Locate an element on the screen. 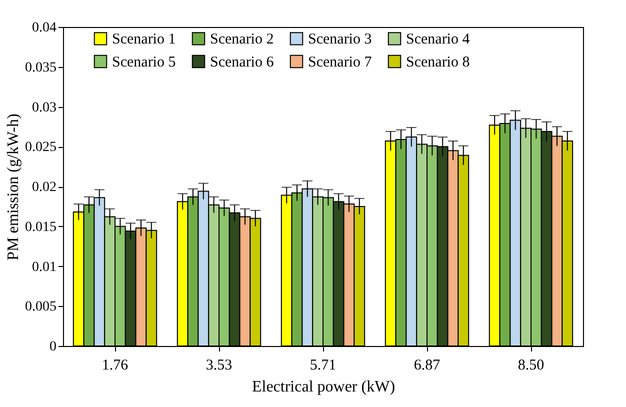  y-tick-label: 0.025 is located at coordinates (40, 148).